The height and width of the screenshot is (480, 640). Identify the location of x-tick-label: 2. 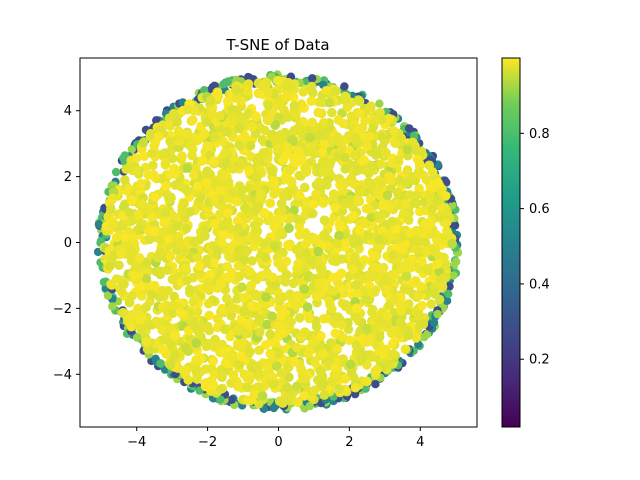
(349, 442).